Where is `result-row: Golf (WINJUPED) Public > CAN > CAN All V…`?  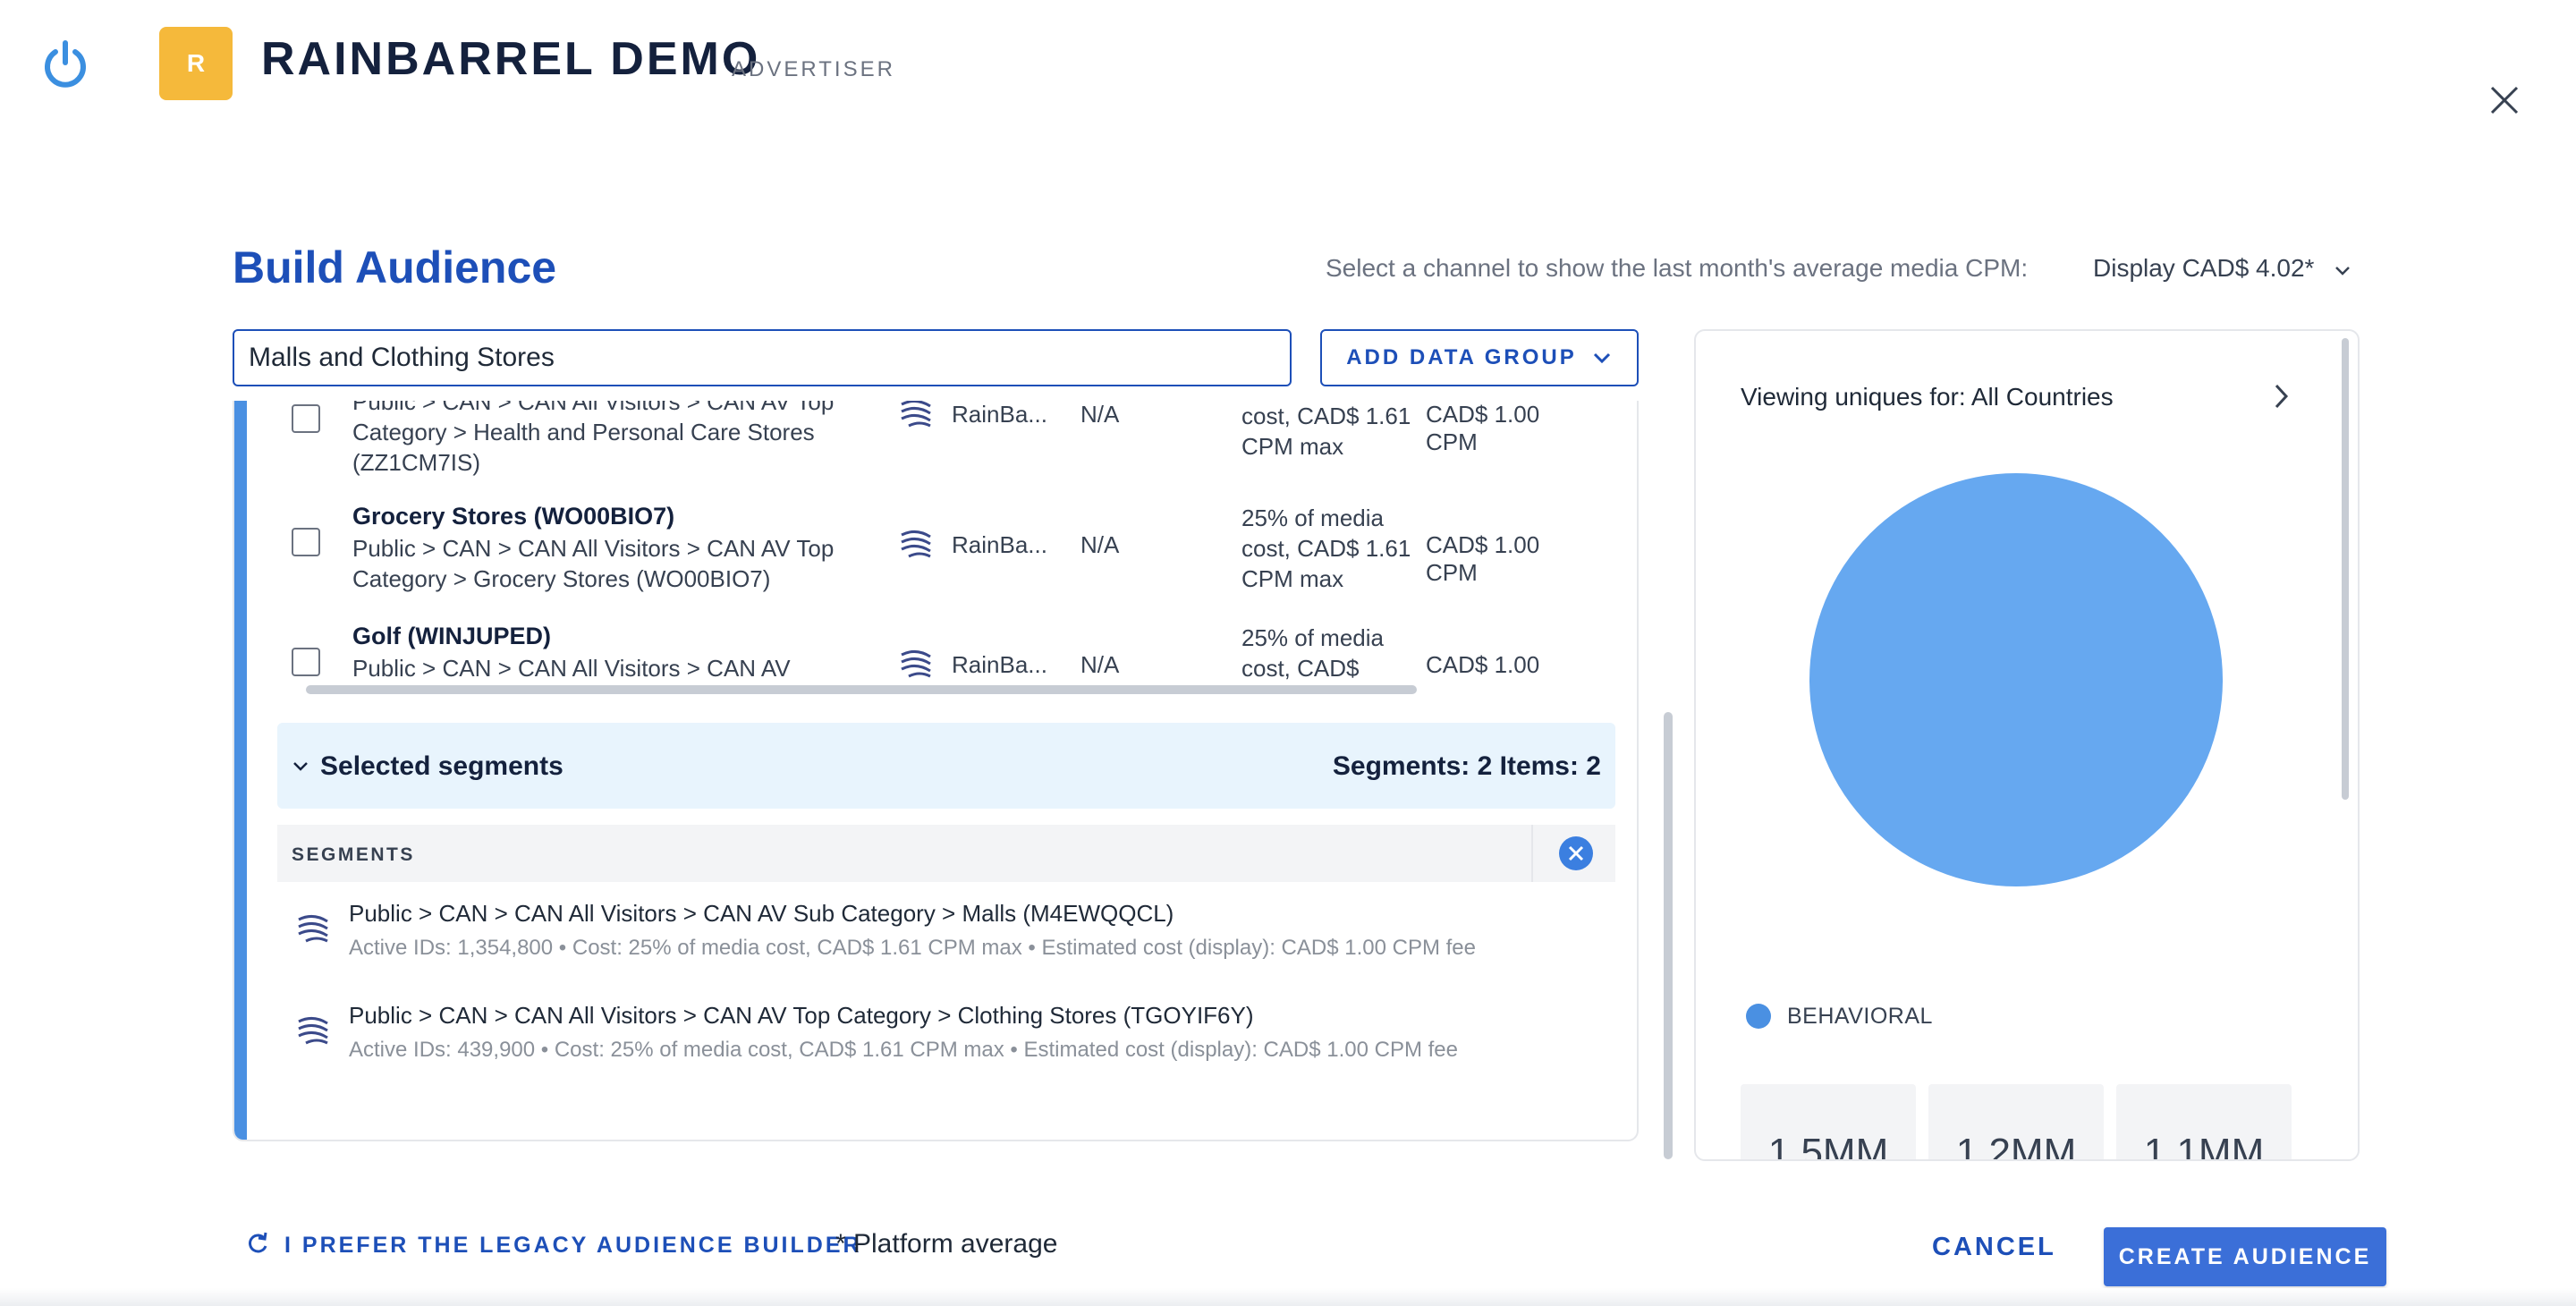
result-row: Golf (WINJUPED) Public > CAN > CAN All V… is located at coordinates (932, 653).